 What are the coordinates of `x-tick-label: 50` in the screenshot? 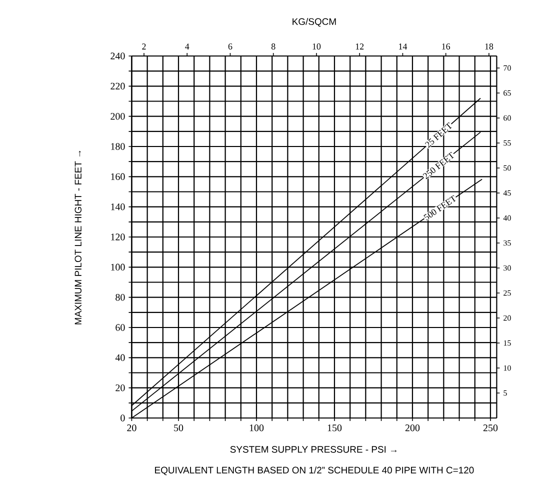 It's located at (179, 428).